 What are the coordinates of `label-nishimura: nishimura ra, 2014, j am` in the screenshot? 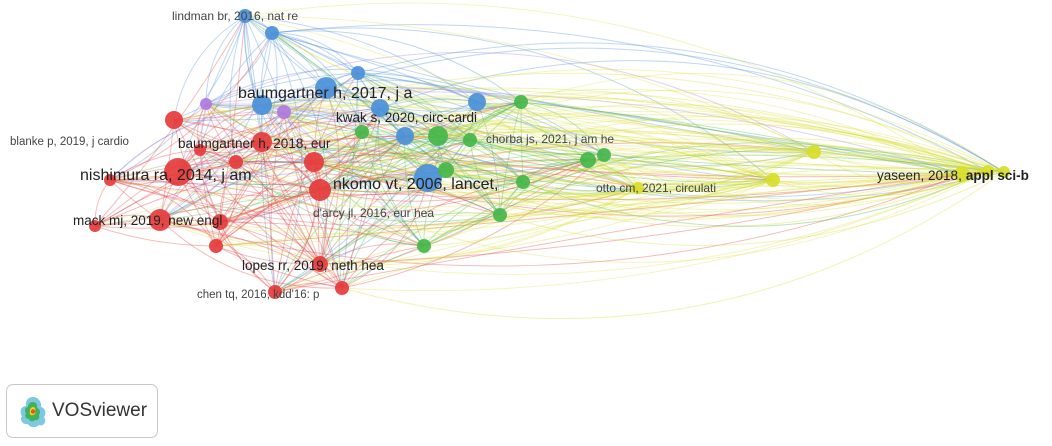 It's located at (166, 175).